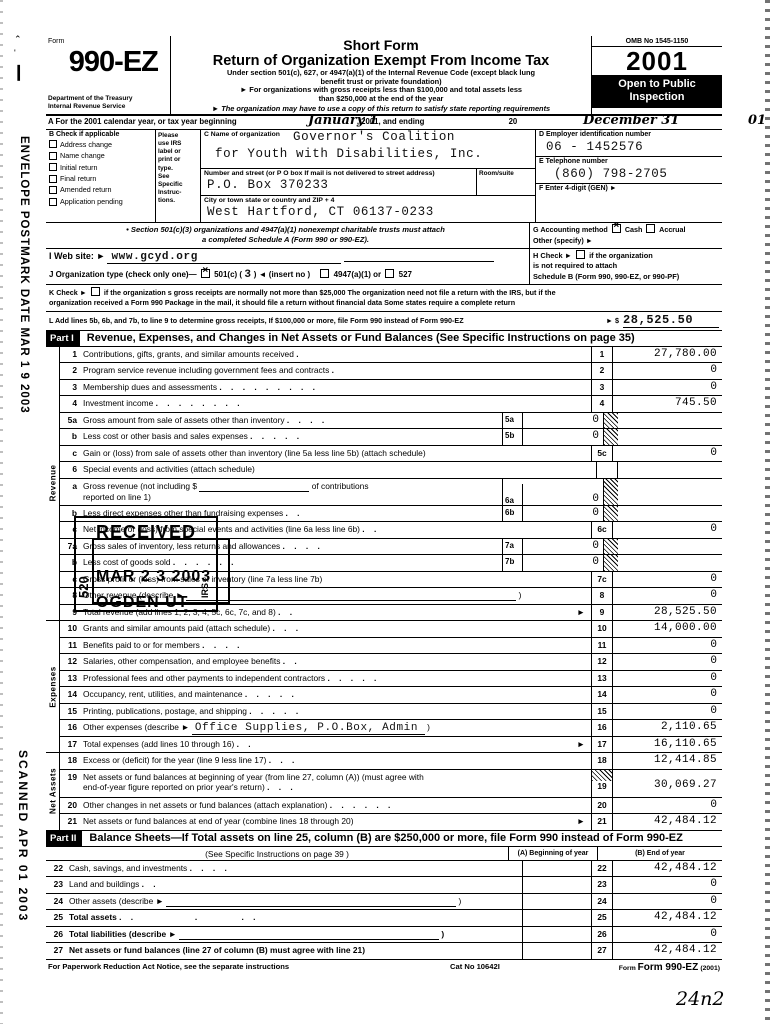 Image resolution: width=770 pixels, height=1024 pixels. What do you see at coordinates (374, 136) in the screenshot?
I see `org-name-line1: Governor's Coalition` at bounding box center [374, 136].